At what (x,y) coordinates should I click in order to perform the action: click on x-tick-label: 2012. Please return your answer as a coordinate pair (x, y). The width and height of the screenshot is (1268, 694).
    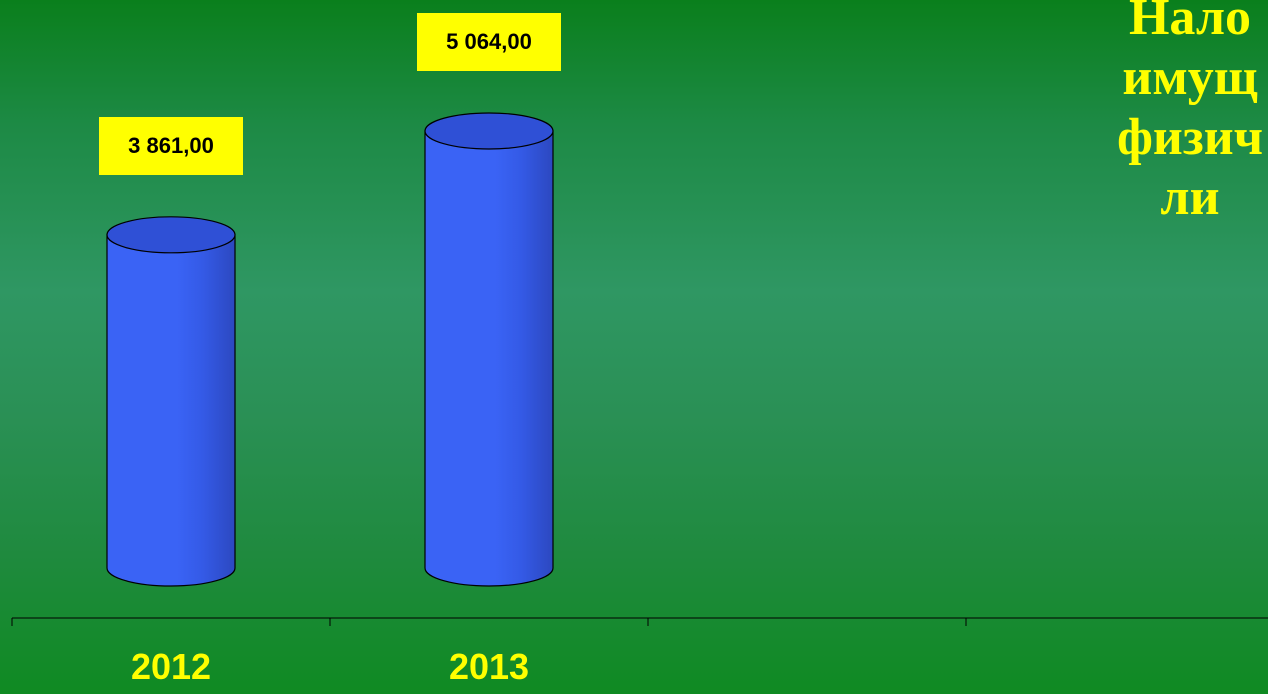
    Looking at the image, I should click on (171, 666).